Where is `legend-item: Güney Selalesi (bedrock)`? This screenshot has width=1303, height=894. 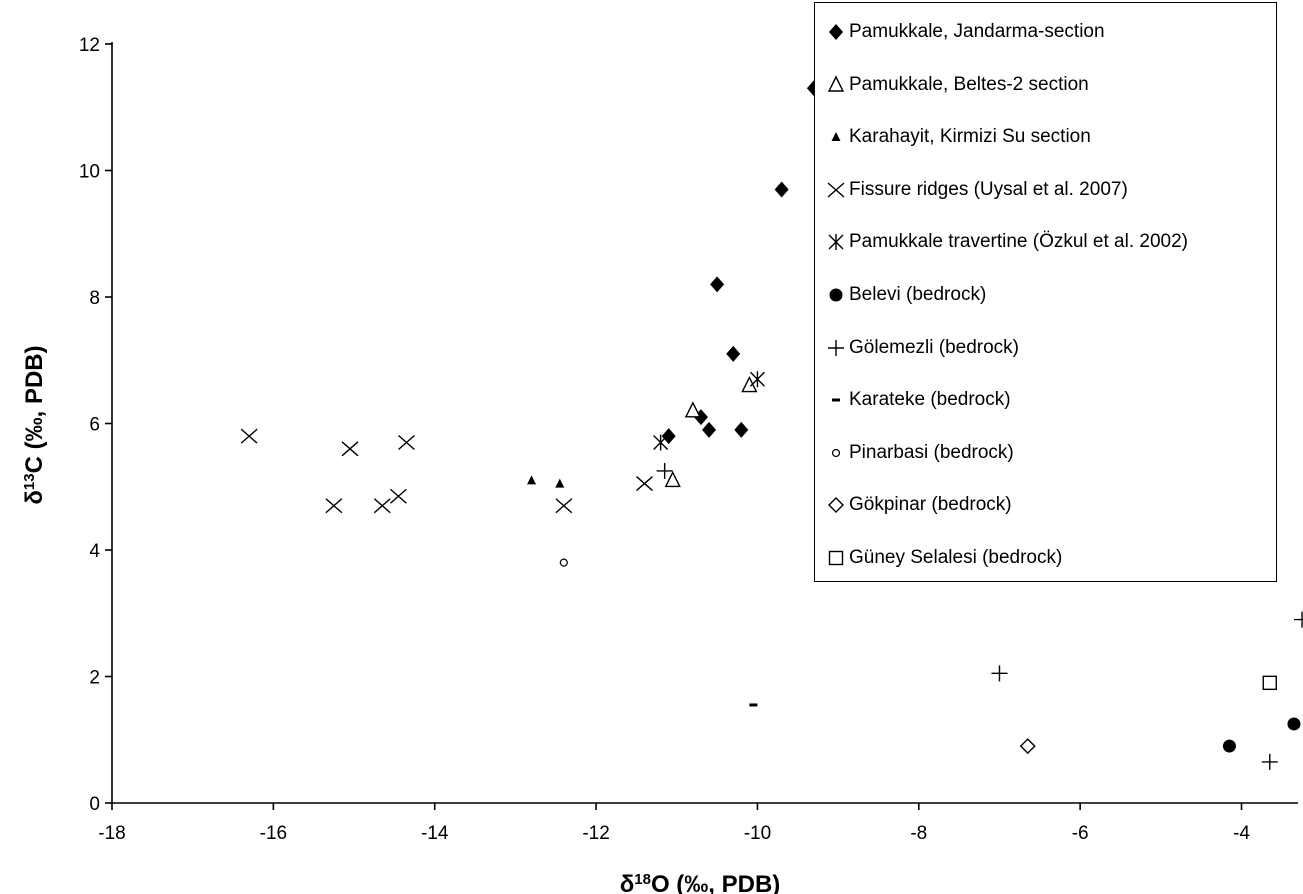
legend-item: Güney Selalesi (bedrock) is located at coordinates (943, 558).